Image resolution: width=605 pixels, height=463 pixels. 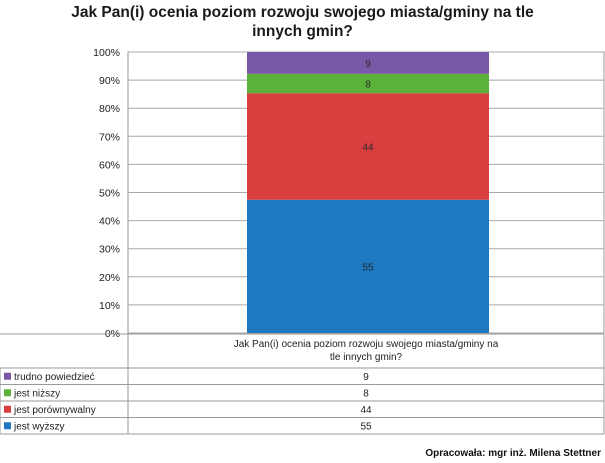 What do you see at coordinates (109, 194) in the screenshot?
I see `y-tick-label: 50%` at bounding box center [109, 194].